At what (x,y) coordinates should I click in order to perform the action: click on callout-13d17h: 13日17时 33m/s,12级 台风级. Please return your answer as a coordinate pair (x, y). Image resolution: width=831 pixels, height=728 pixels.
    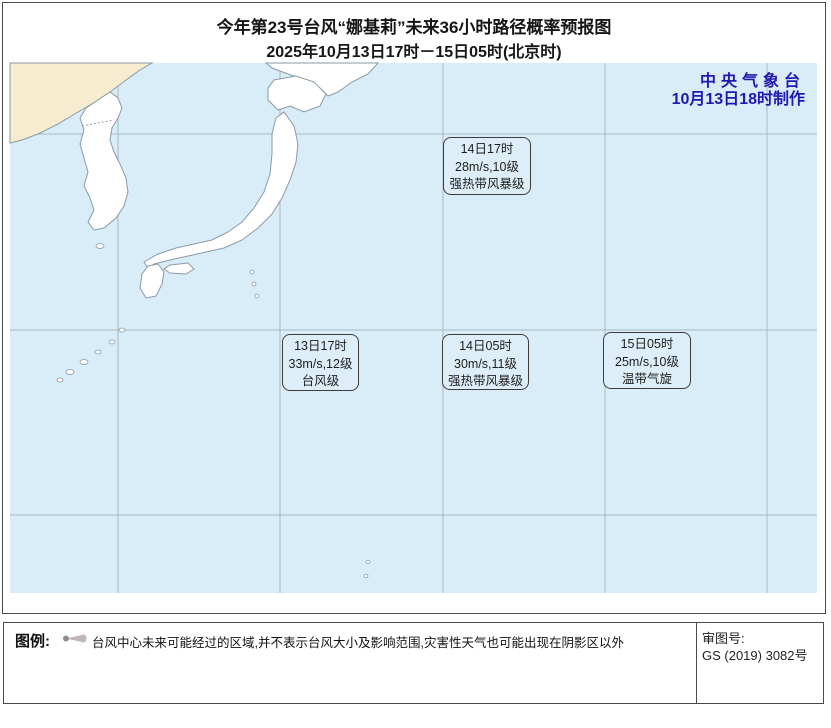
    Looking at the image, I should click on (320, 362).